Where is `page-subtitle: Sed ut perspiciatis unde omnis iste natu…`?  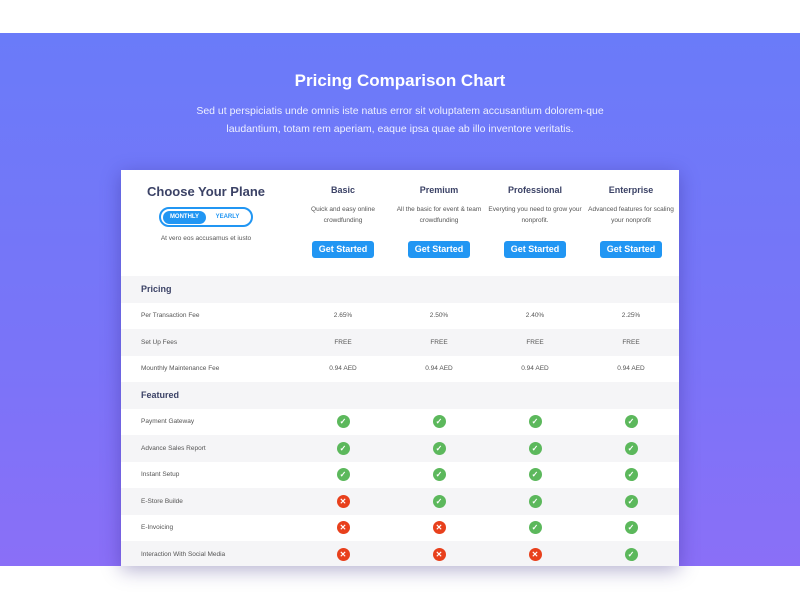
page-subtitle: Sed ut perspiciatis unde omnis iste natu… is located at coordinates (400, 120).